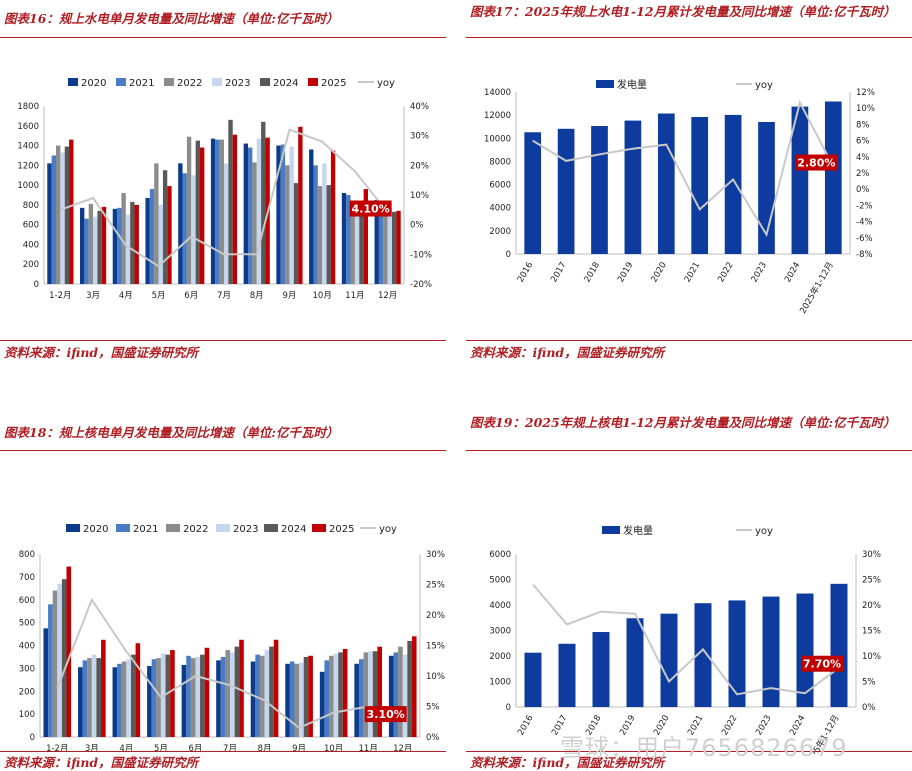  What do you see at coordinates (322, 296) in the screenshot?
I see `x-tick-label: 10月` at bounding box center [322, 296].